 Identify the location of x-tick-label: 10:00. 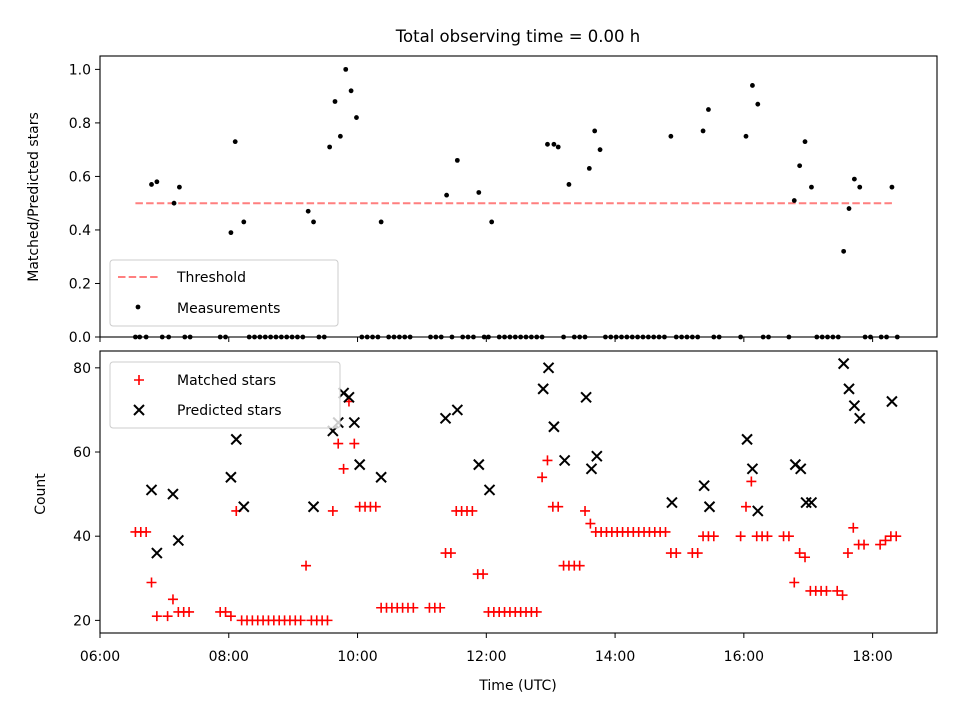
(357, 657).